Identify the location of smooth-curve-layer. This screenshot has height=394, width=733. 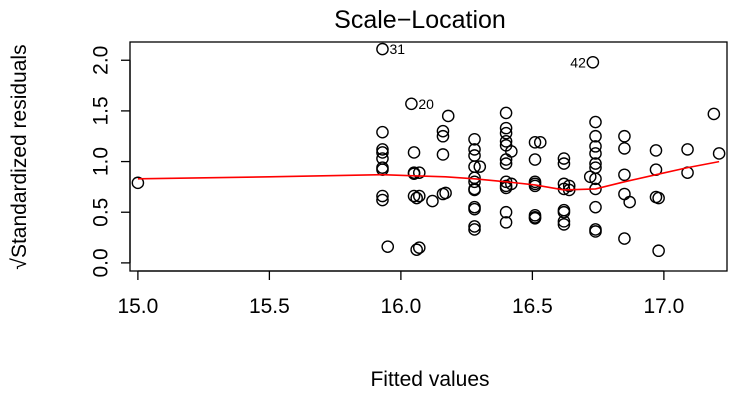
(428, 175).